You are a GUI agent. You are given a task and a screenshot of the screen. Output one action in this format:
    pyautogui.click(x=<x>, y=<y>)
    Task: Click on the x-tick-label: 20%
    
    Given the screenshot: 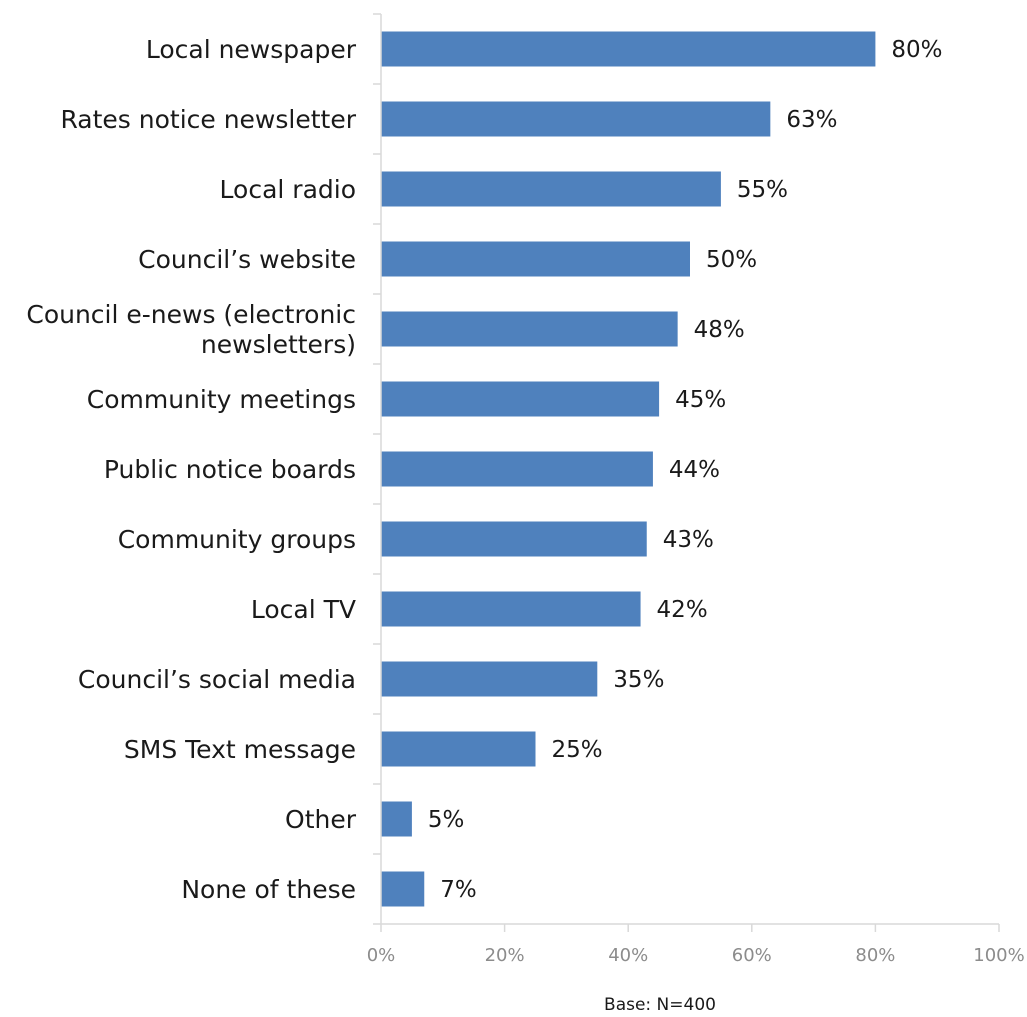 What is the action you would take?
    pyautogui.click(x=505, y=955)
    